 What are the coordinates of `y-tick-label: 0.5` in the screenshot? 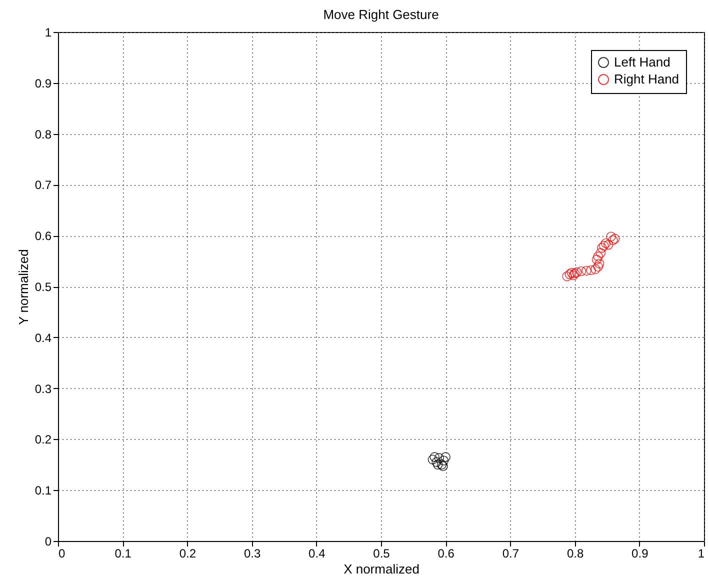 It's located at (43, 287).